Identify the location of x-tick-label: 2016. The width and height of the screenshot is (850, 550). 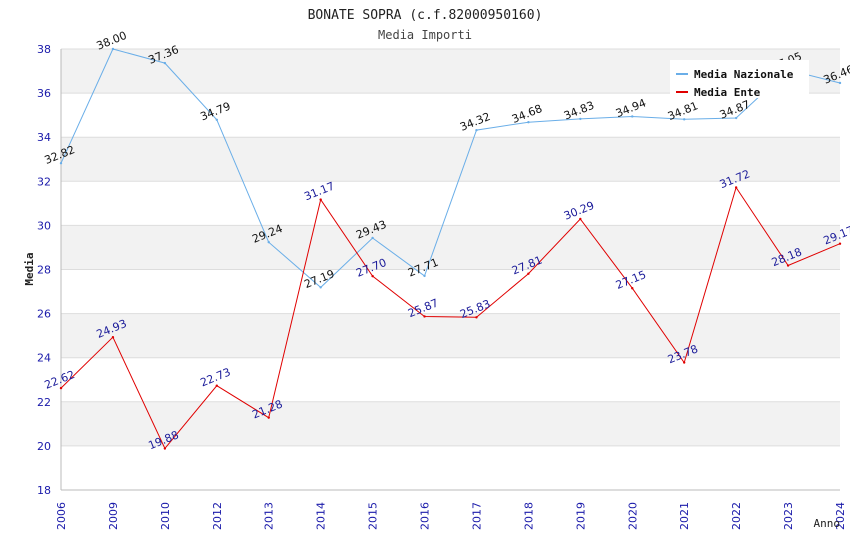
(425, 516).